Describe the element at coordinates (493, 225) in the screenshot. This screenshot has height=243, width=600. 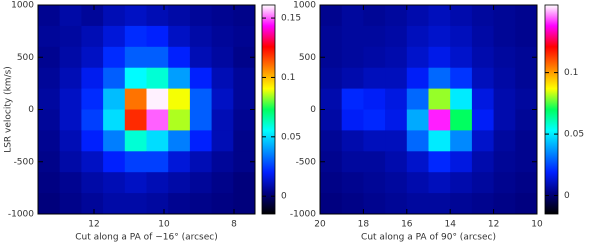
I see `x-tick-label: 12` at that location.